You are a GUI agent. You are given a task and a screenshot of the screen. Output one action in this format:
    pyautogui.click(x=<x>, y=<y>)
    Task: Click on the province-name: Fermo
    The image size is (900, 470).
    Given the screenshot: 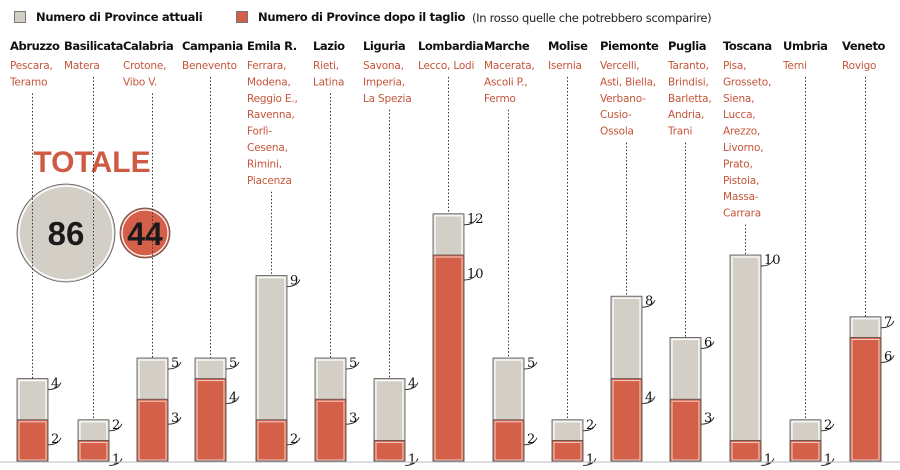 What is the action you would take?
    pyautogui.click(x=500, y=99)
    